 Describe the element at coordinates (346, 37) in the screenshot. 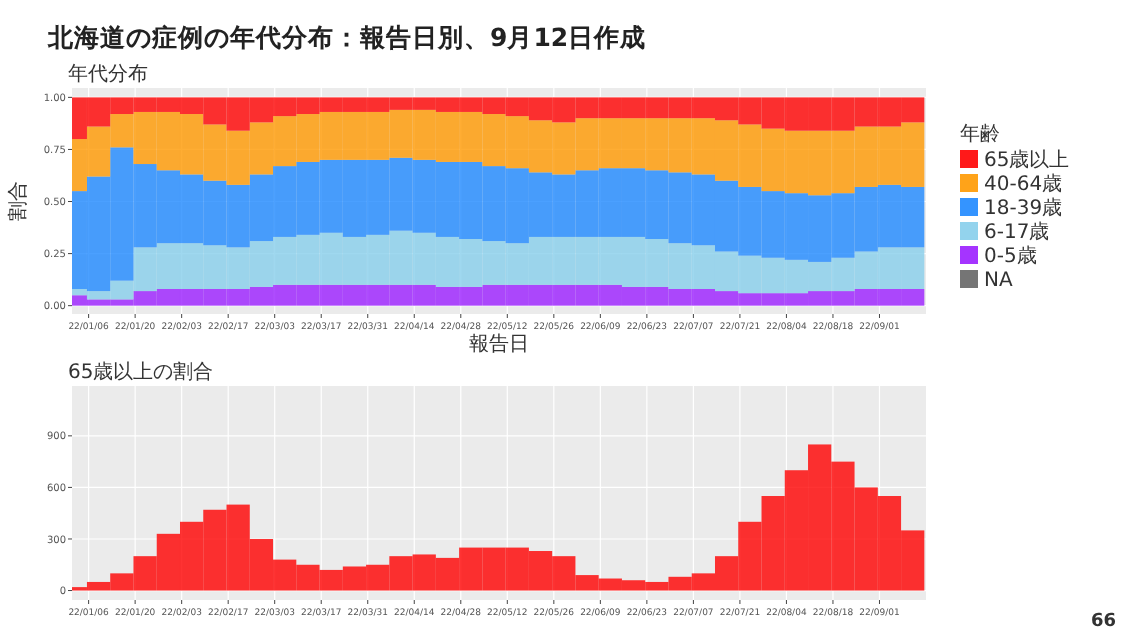

I see `chart-title: 北海道の症例の年代分布：報告日別、9月12日作成` at that location.